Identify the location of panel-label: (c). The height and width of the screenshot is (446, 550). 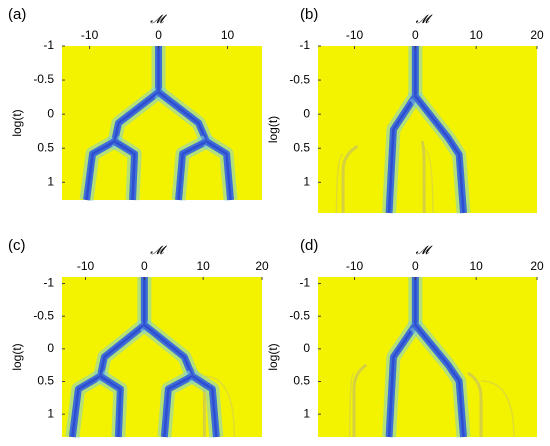
(17, 245).